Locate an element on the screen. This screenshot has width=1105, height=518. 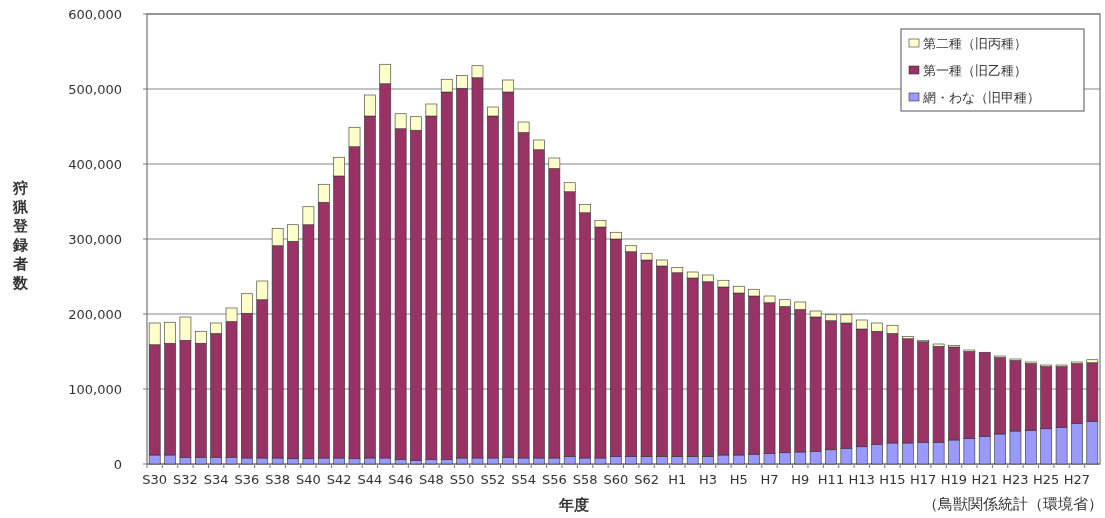
x-tick-label: S40 is located at coordinates (308, 479).